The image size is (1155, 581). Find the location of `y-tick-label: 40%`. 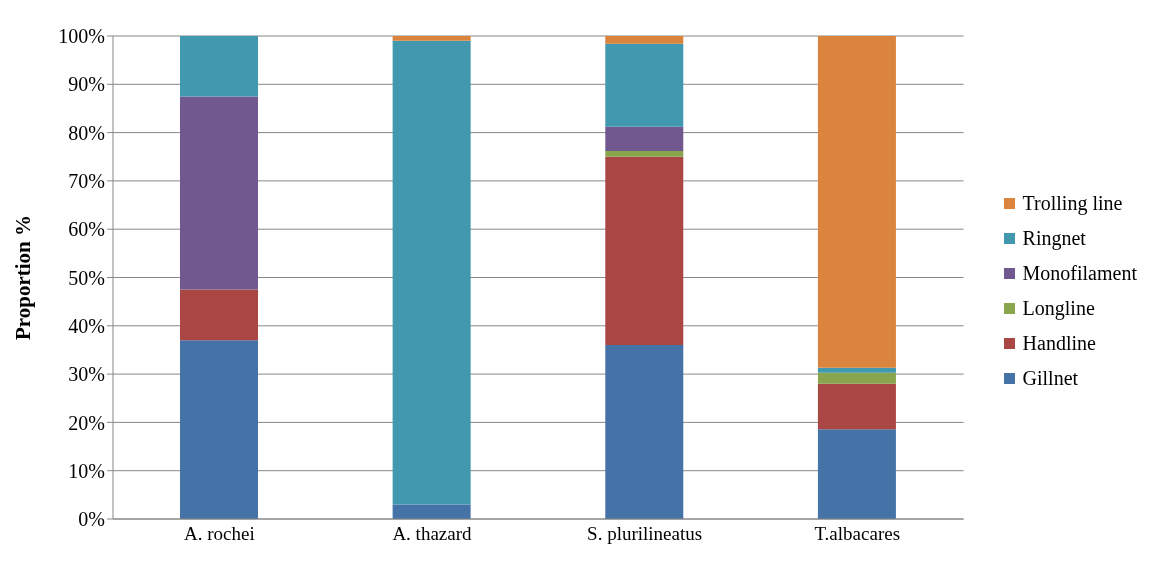

y-tick-label: 40% is located at coordinates (86, 325).